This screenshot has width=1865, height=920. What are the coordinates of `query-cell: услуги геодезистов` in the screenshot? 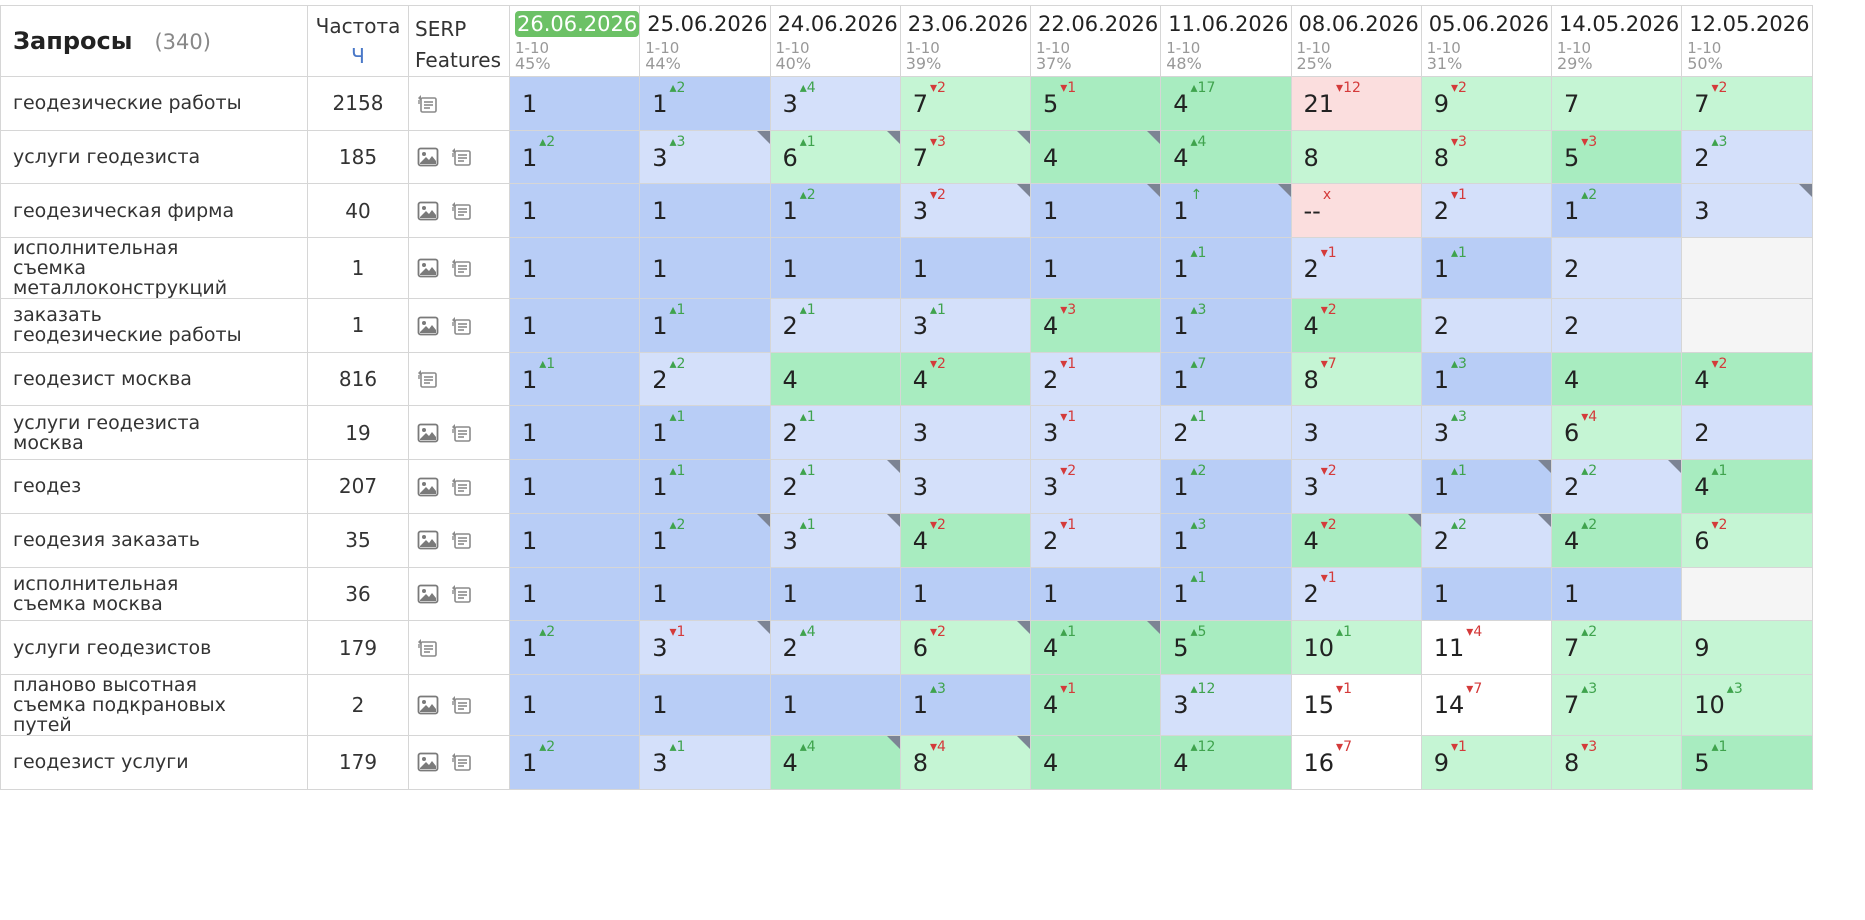 It's located at (154, 647).